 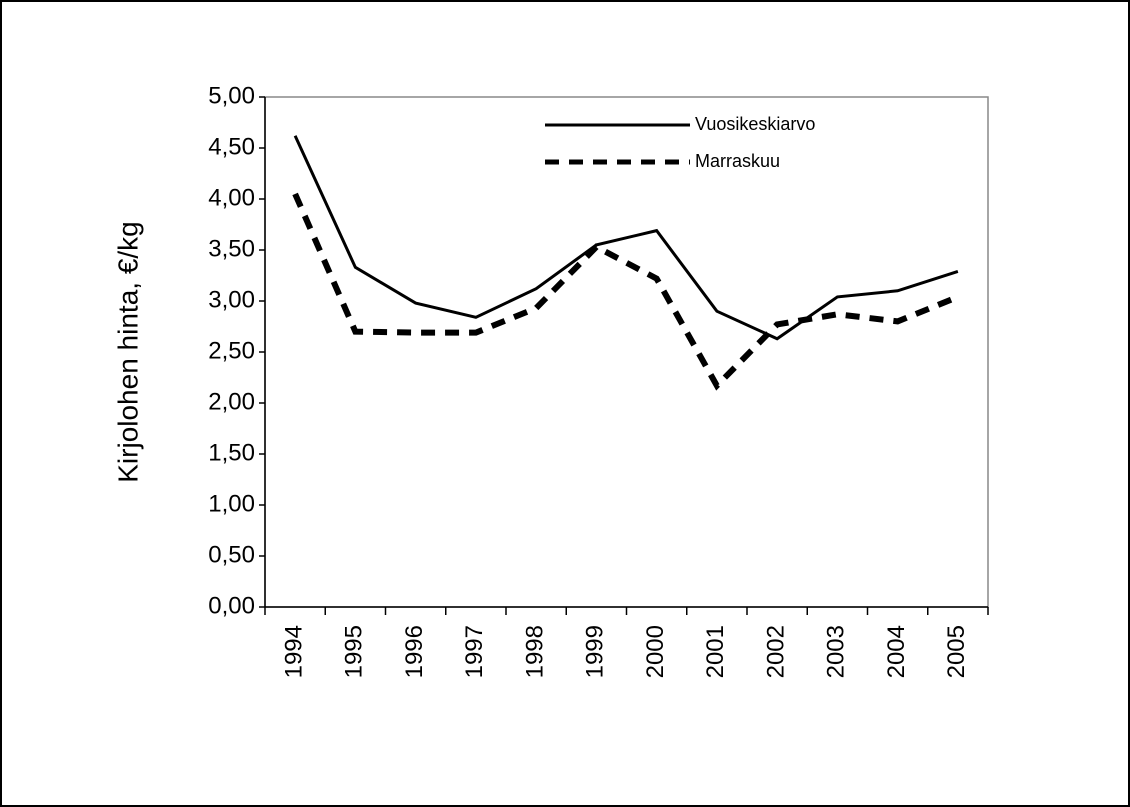 What do you see at coordinates (775, 651) in the screenshot?
I see `x-tick-label: 2002` at bounding box center [775, 651].